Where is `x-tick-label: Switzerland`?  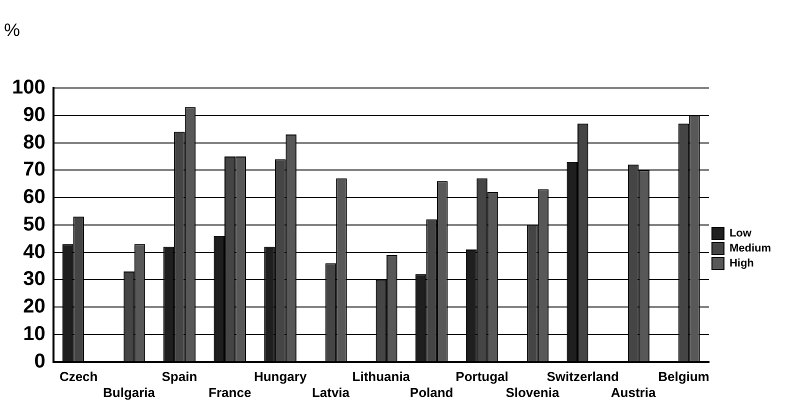 x-tick-label: Switzerland is located at coordinates (583, 376).